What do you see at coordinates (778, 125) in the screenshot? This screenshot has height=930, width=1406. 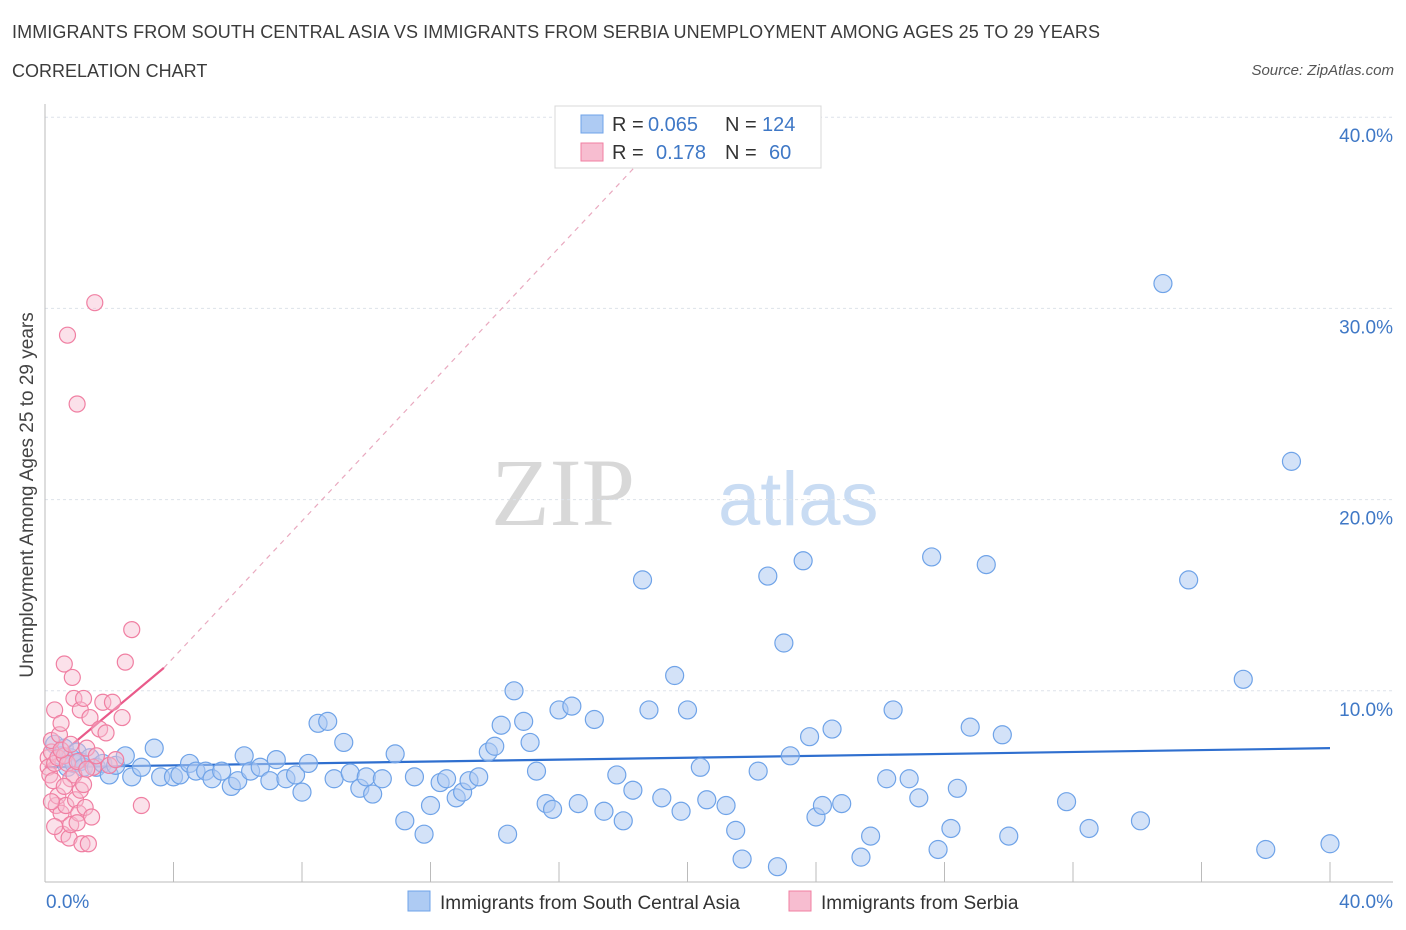 I see `legend-n-value-1: 124` at bounding box center [778, 125].